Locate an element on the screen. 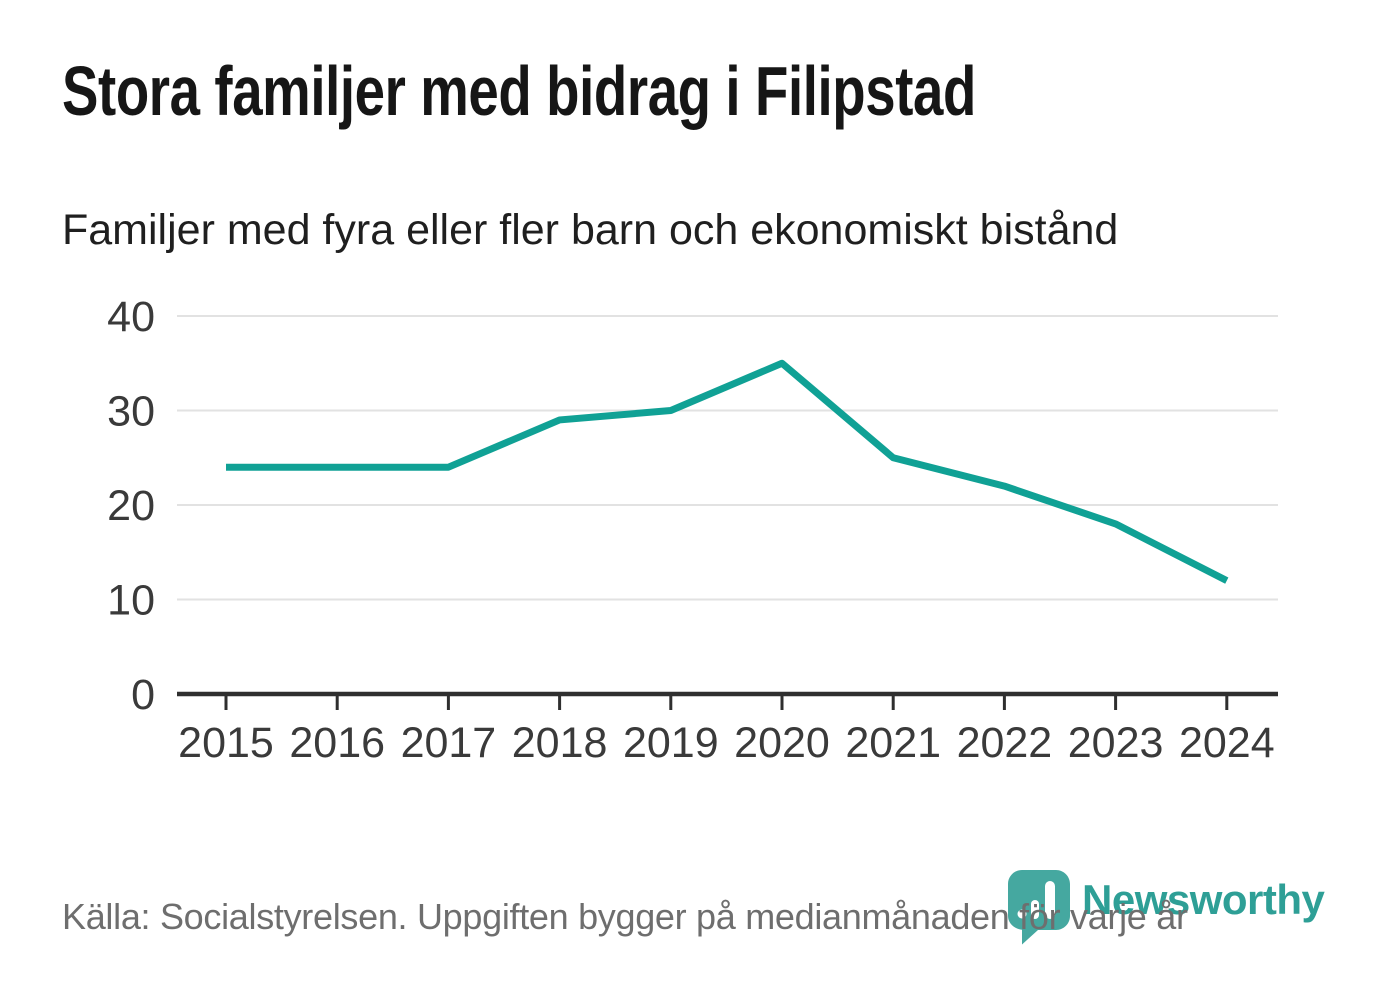 The height and width of the screenshot is (999, 1382). y-tick-label: 10 is located at coordinates (131, 601).